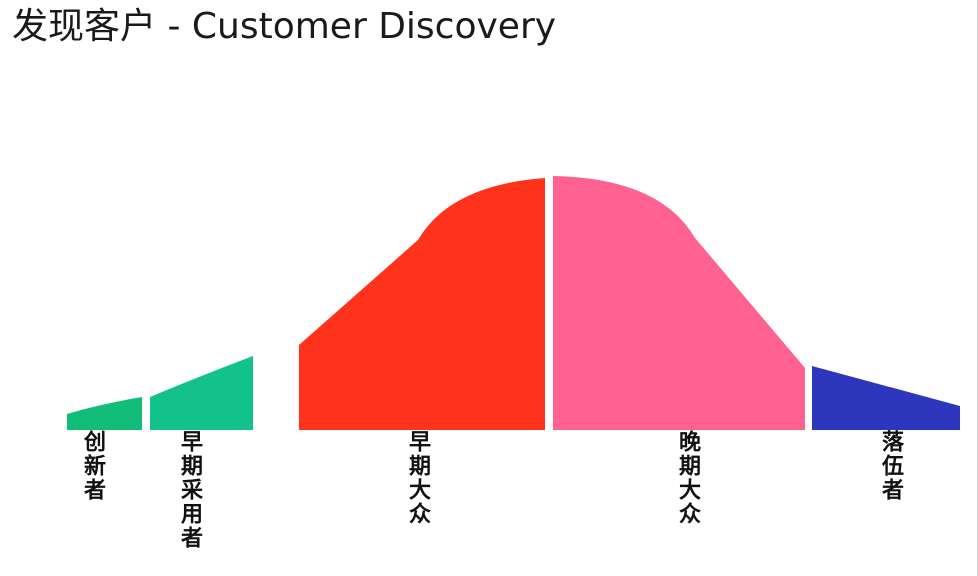 This screenshot has height=576, width=978. What do you see at coordinates (201, 393) in the screenshot?
I see `segment-early-adopters` at bounding box center [201, 393].